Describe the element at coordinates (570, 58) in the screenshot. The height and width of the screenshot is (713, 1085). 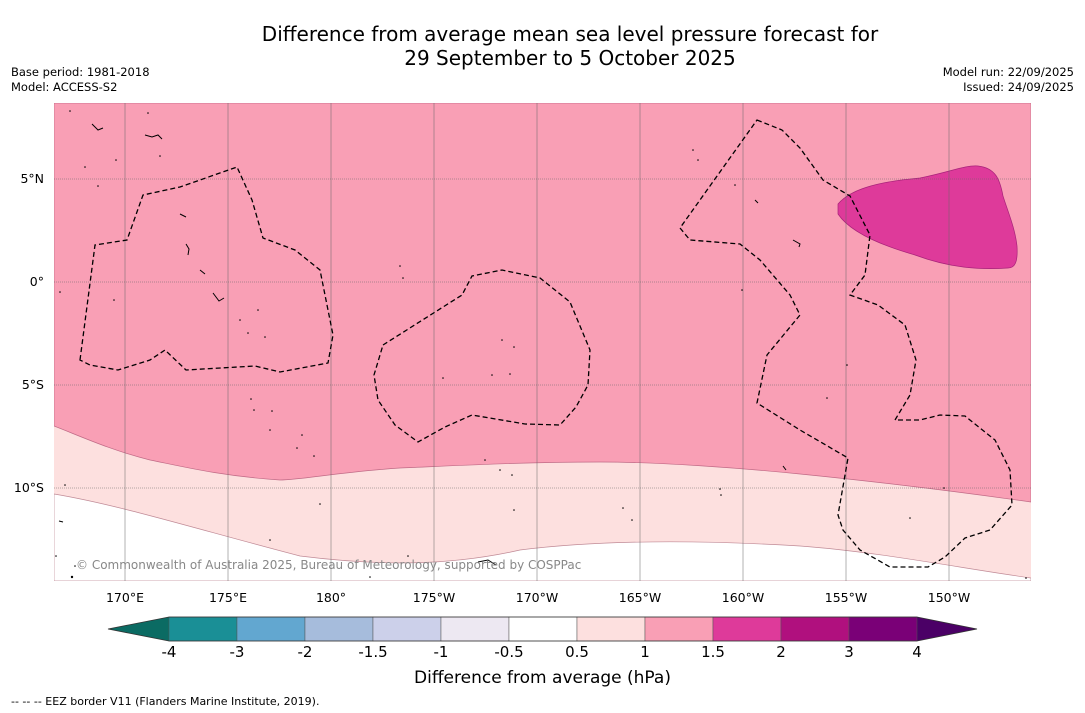
I see `title-line-2: 29 September to 5 October 2025` at that location.